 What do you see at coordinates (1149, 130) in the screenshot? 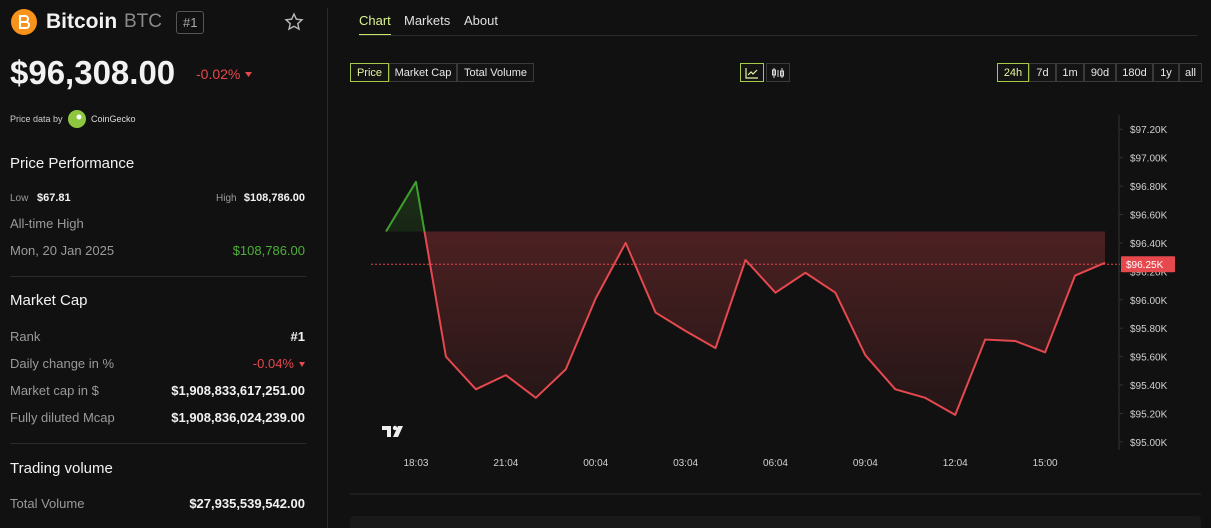
I see `y-tick-label: $97.20K` at bounding box center [1149, 130].